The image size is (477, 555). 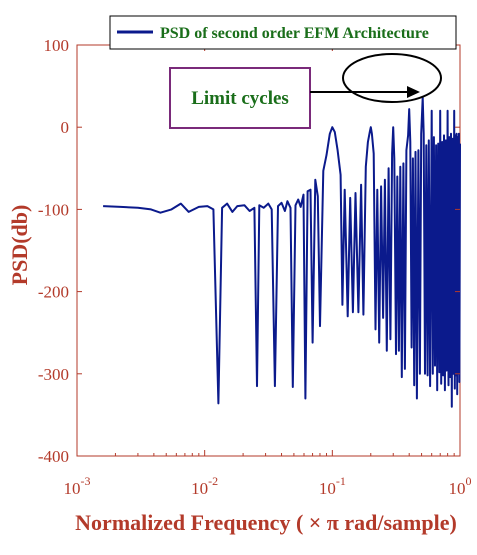 I want to click on x-axis-label: Normalized Frequency ( × π rad/sample), so click(x=266, y=522).